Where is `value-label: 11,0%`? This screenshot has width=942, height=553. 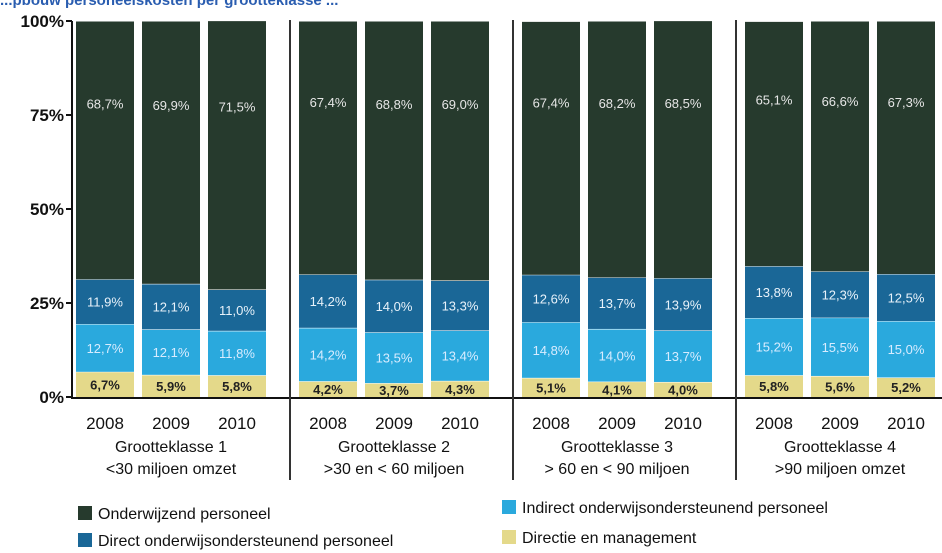 value-label: 11,0% is located at coordinates (237, 310).